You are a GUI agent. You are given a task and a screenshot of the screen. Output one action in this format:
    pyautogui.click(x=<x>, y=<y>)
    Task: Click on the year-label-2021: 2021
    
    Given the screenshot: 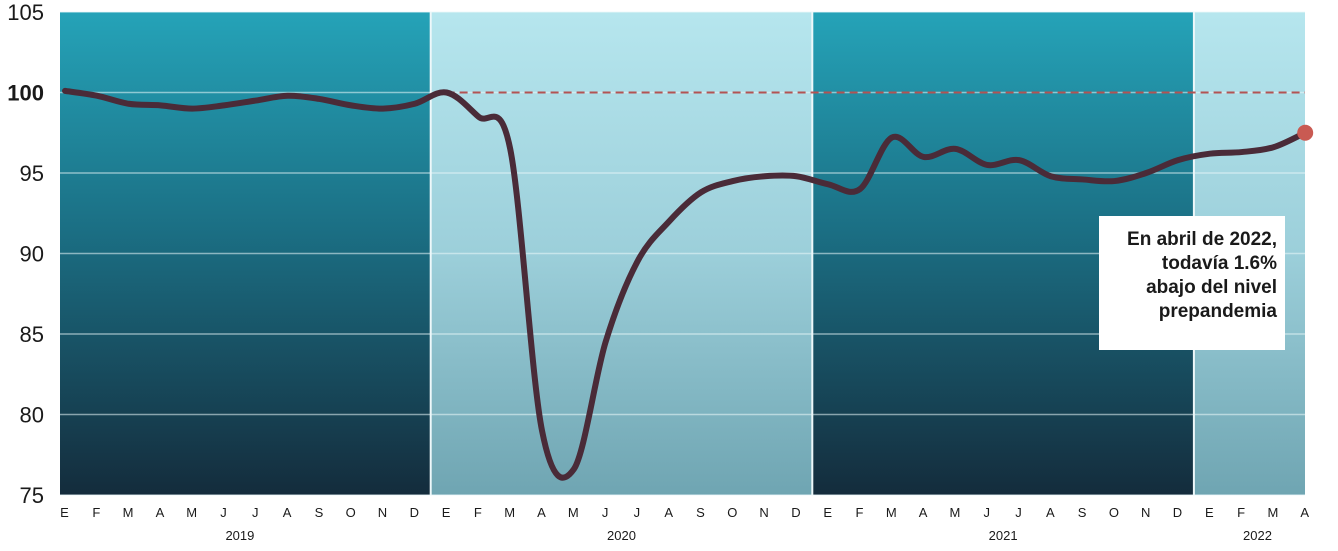 What is the action you would take?
    pyautogui.click(x=1003, y=535)
    